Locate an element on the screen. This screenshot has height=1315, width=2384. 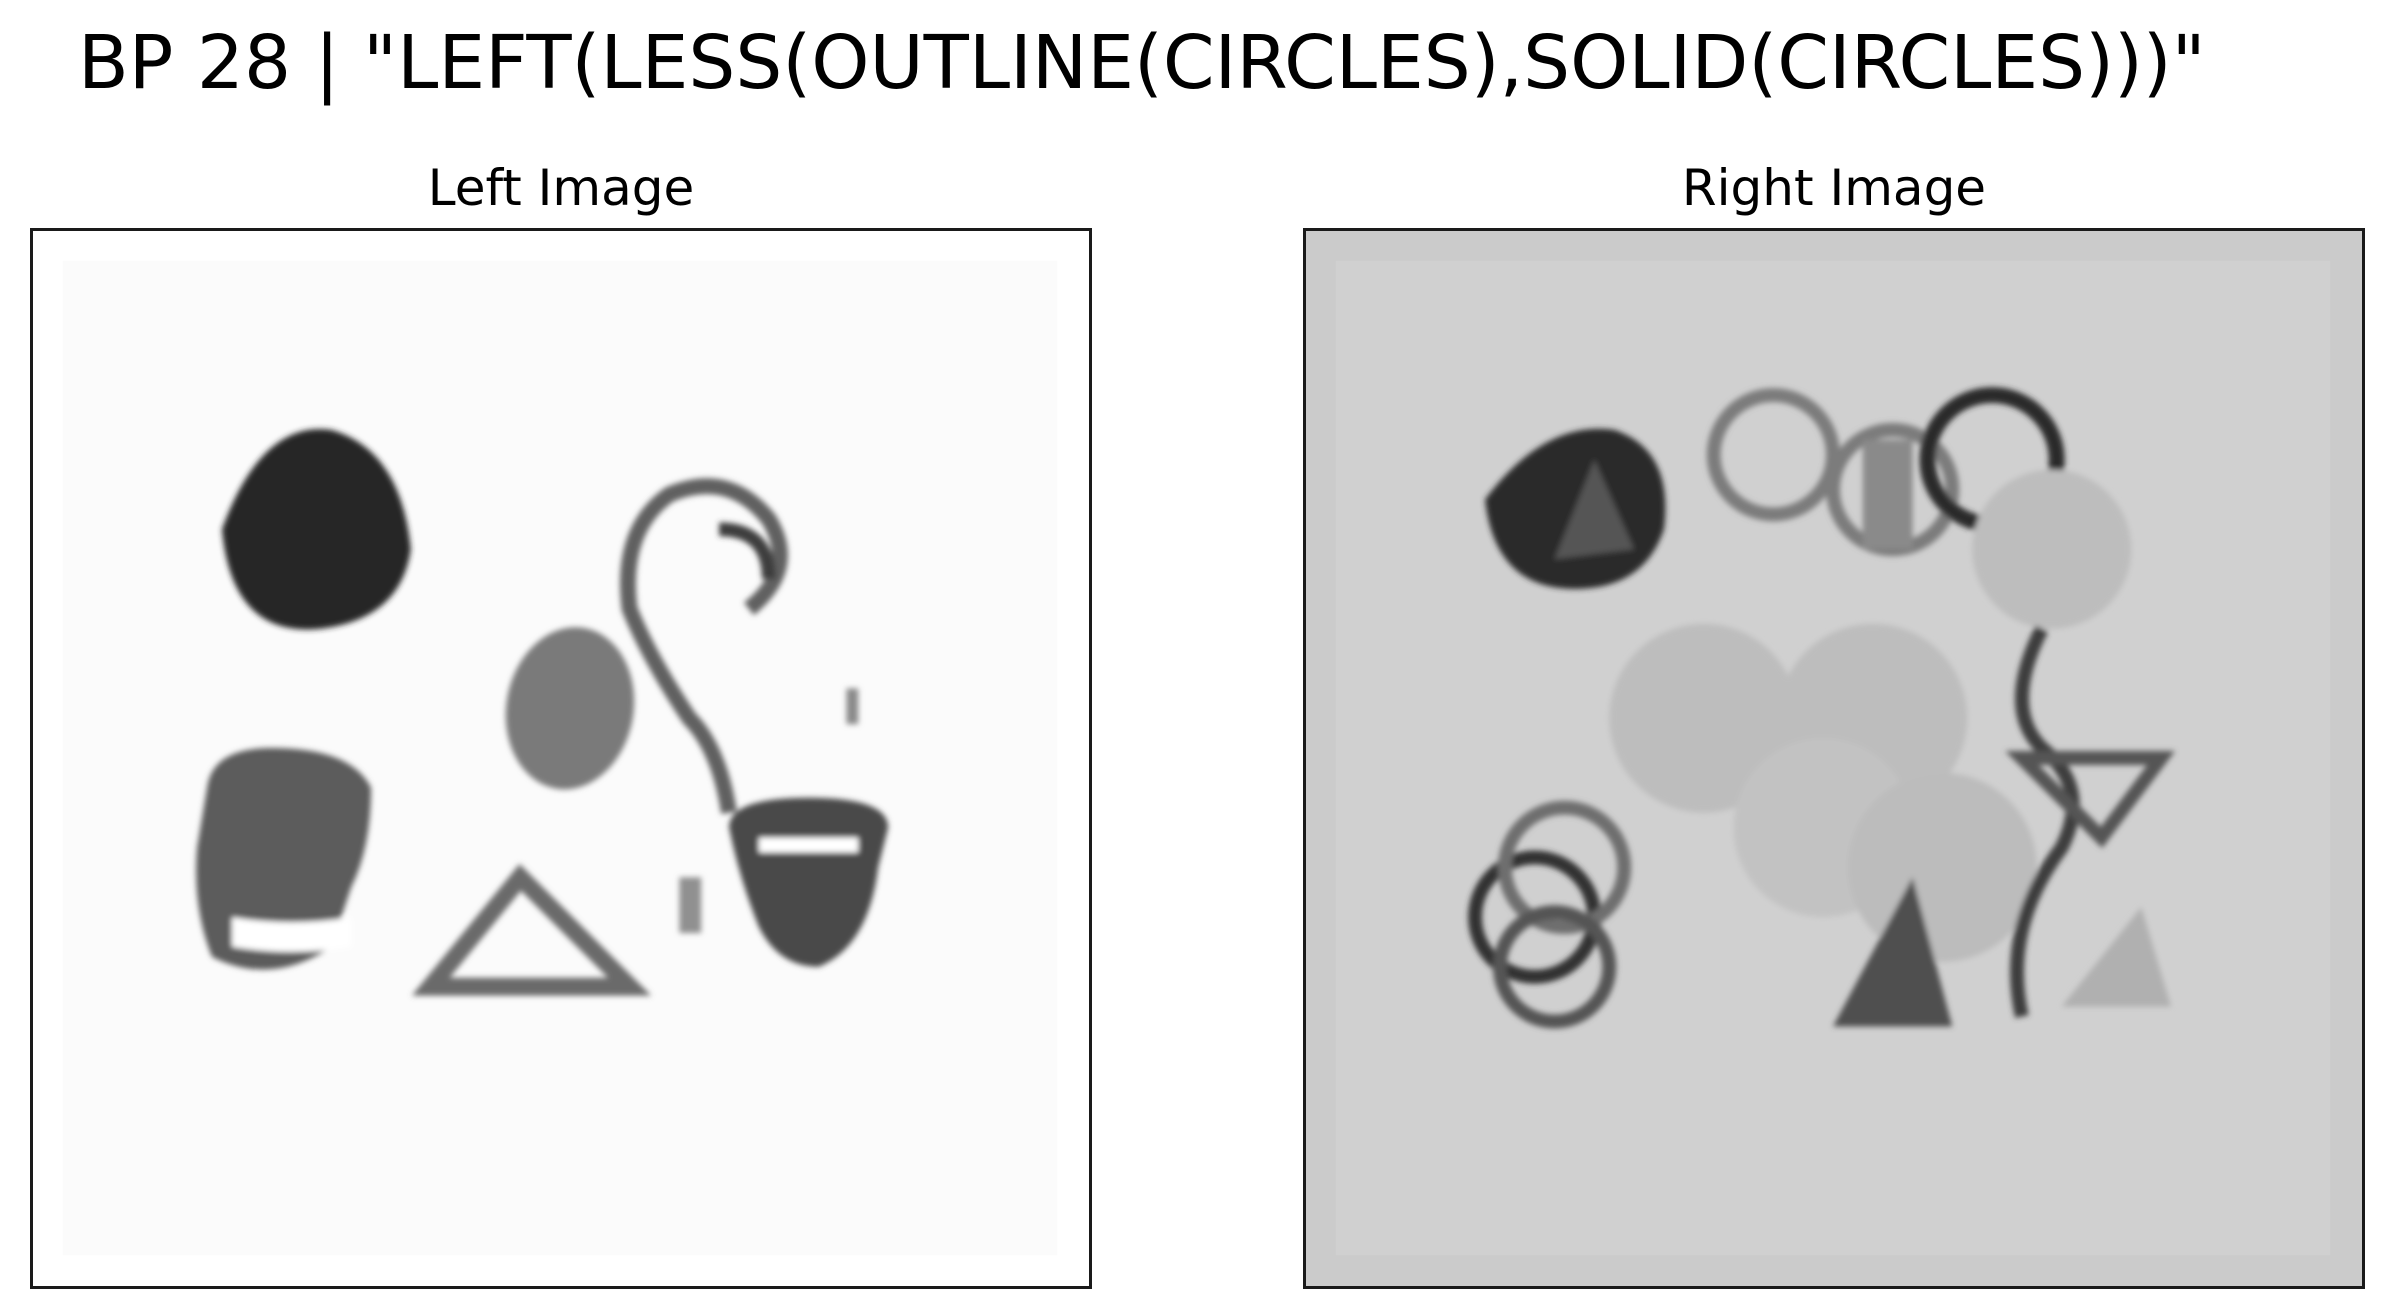
right-image-title: Right Image is located at coordinates (1834, 188).